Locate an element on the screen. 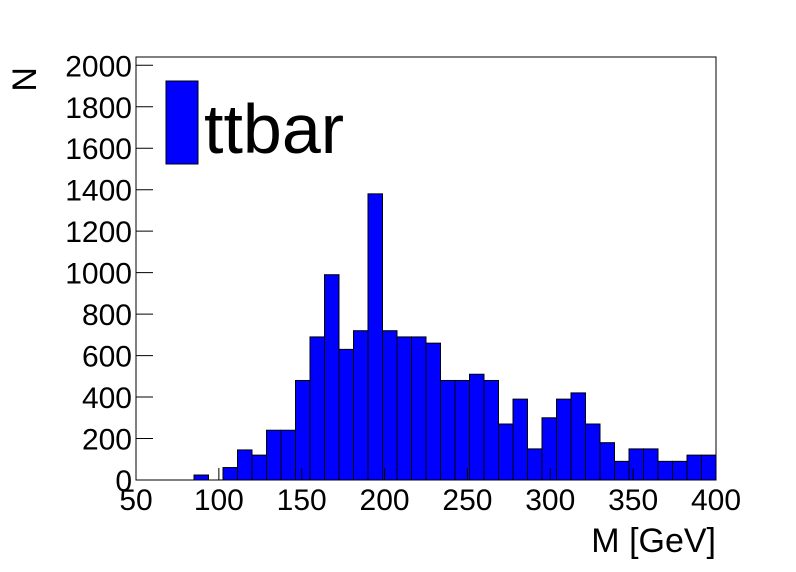 The width and height of the screenshot is (796, 572). x-tick-label: 200 is located at coordinates (385, 500).